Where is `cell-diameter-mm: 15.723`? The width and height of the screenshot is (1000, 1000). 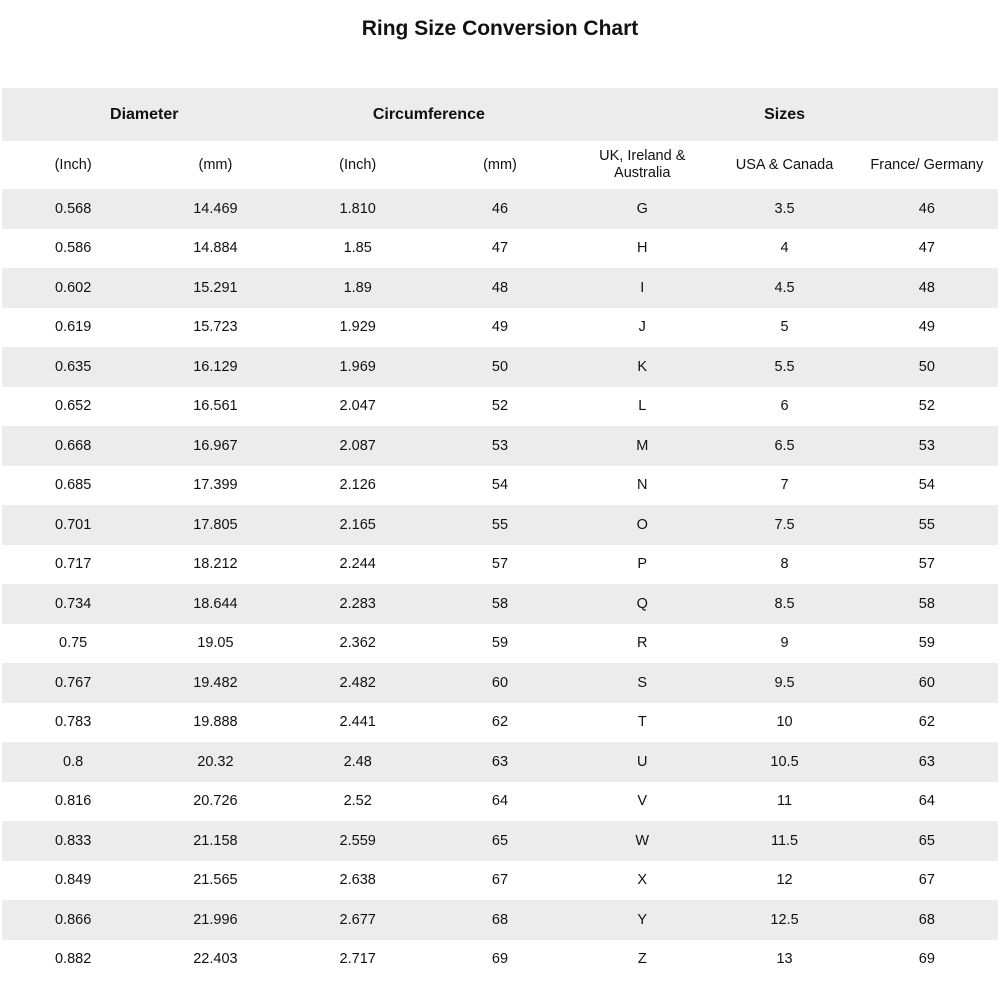
cell-diameter-mm: 15.723 is located at coordinates (215, 327).